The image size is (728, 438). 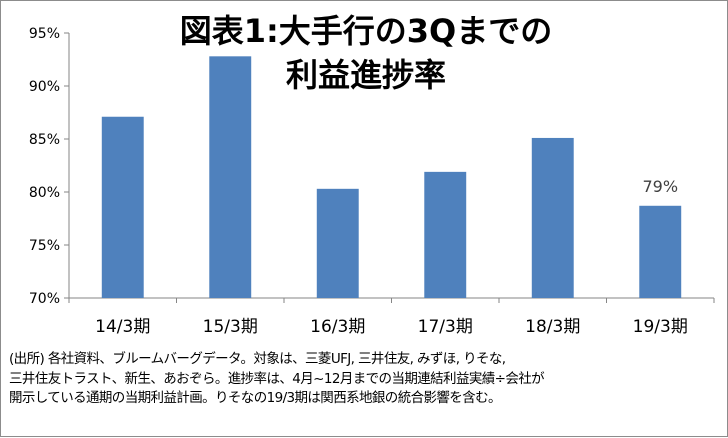 I want to click on data-label: 79%, so click(x=660, y=186).